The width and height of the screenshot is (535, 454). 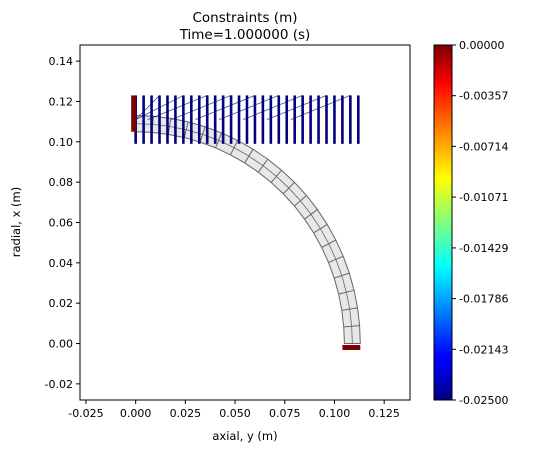 I want to click on y-tick-label: 0.12, so click(x=61, y=101).